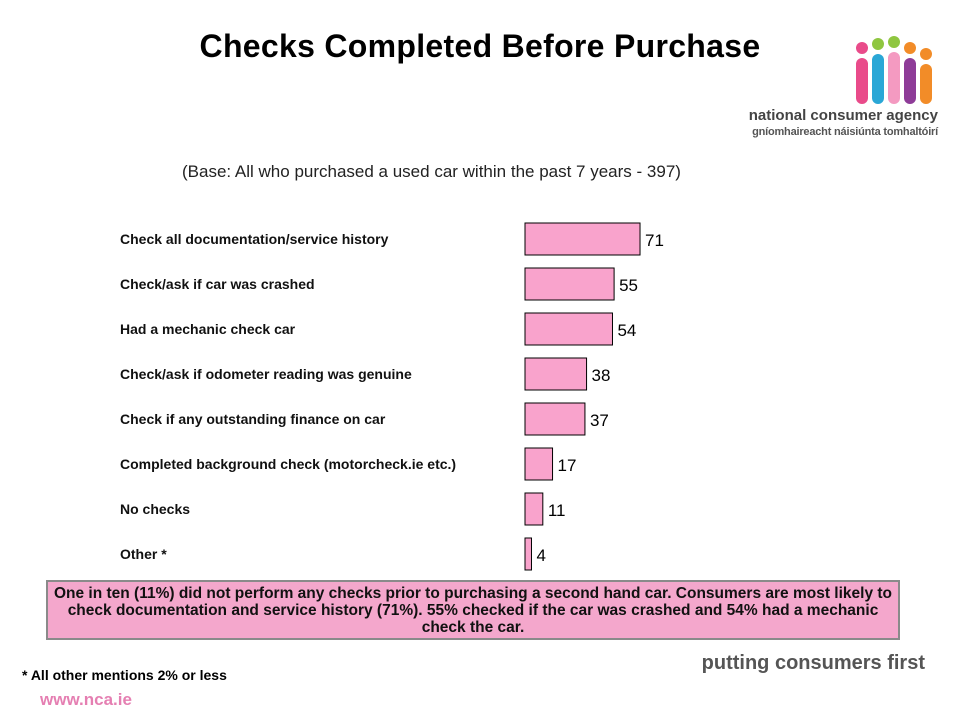  What do you see at coordinates (894, 70) in the screenshot?
I see `people-logo-icon` at bounding box center [894, 70].